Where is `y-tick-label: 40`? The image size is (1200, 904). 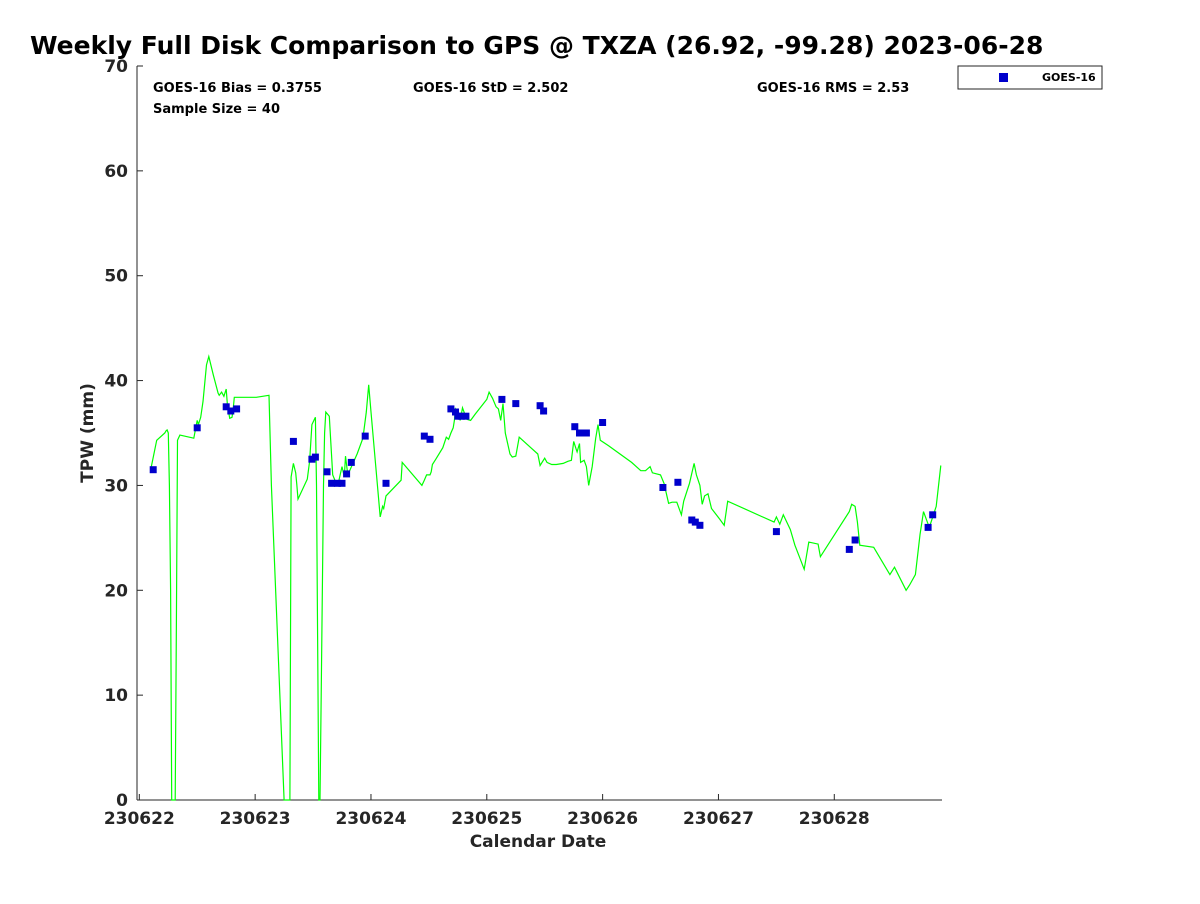 y-tick-label: 40 is located at coordinates (116, 382).